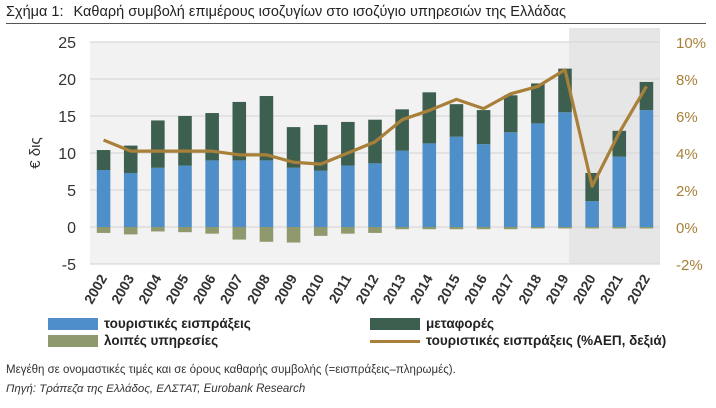 Image resolution: width=716 pixels, height=408 pixels. What do you see at coordinates (158, 197) in the screenshot?
I see `bar-τουριστικές-εισπράξεις-2004` at bounding box center [158, 197].